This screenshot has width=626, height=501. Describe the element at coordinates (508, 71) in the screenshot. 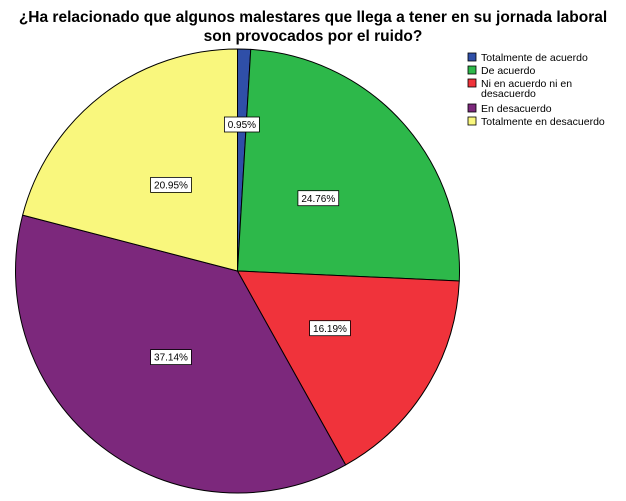

I see `legend-label: De acuerdo` at that location.